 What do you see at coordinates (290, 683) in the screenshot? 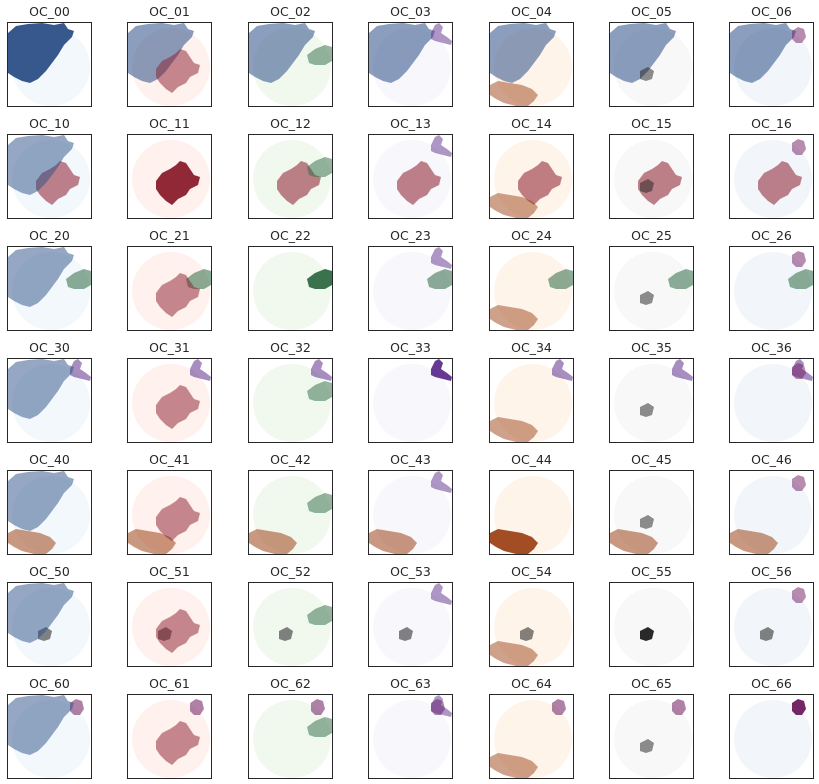
I see `panel-title: OC_62` at bounding box center [290, 683].